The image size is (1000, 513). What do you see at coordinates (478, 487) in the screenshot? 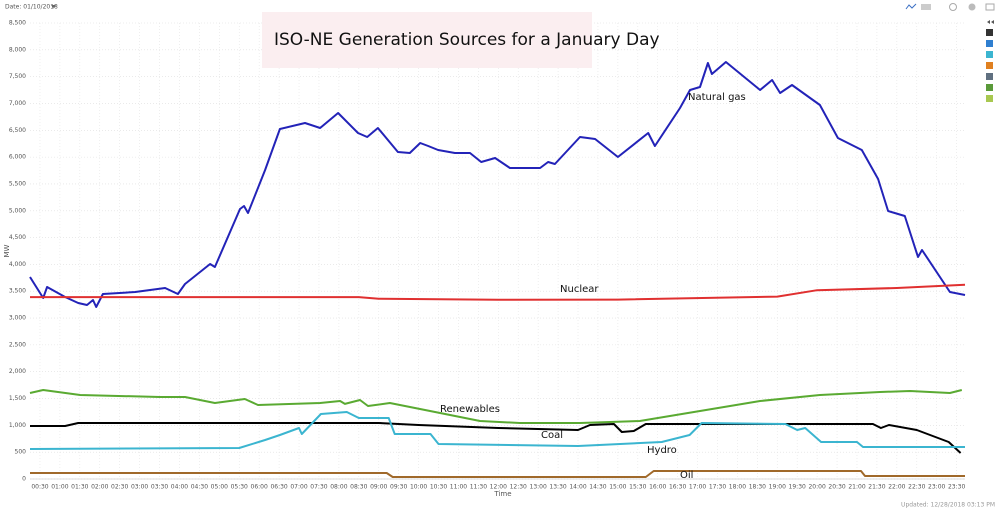
I see `x-tick-label: 11:30` at bounding box center [478, 487].